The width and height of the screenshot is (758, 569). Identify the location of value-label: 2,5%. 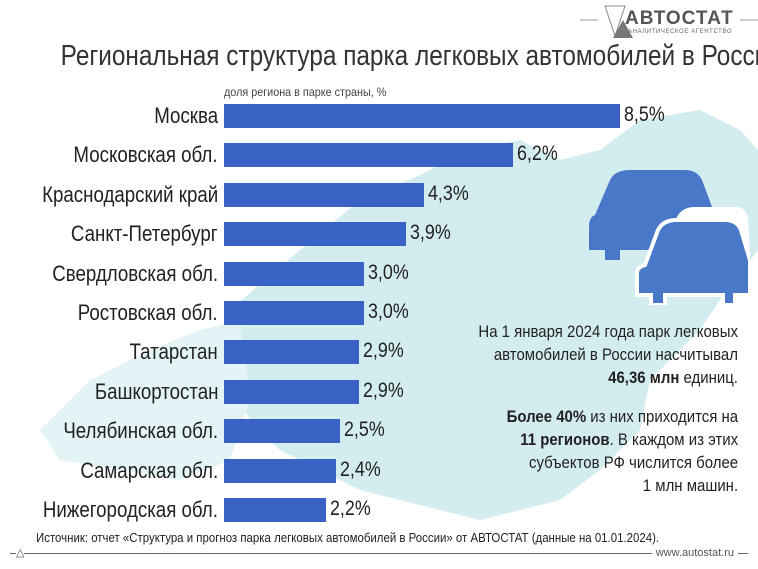
(365, 430).